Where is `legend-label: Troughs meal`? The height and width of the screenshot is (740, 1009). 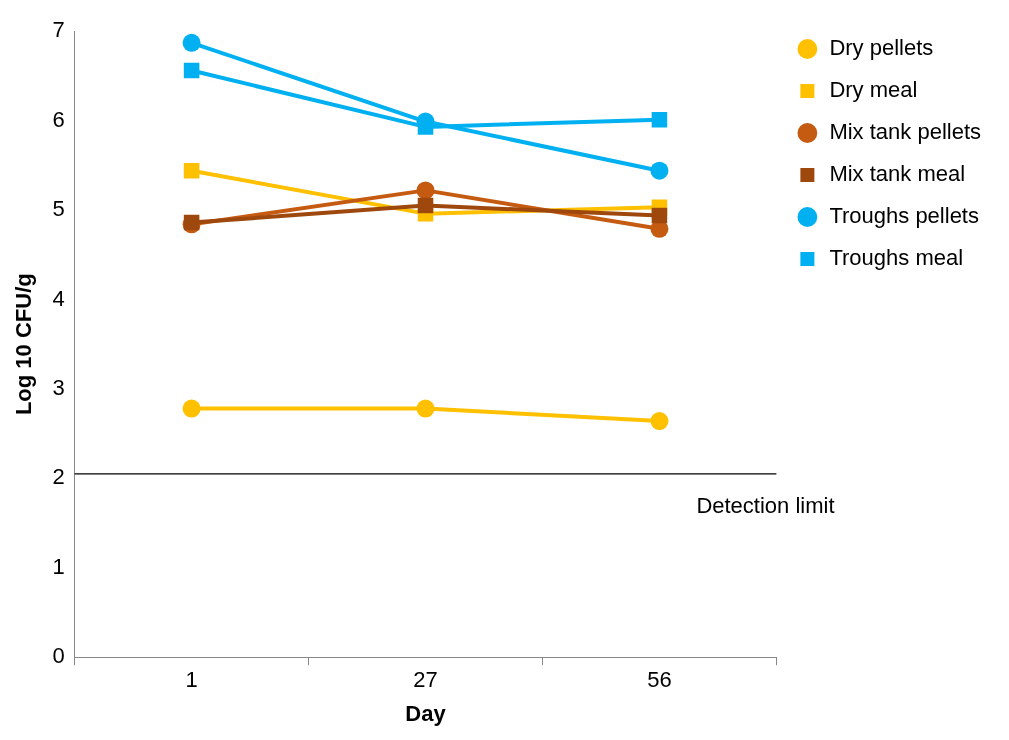 legend-label: Troughs meal is located at coordinates (896, 258).